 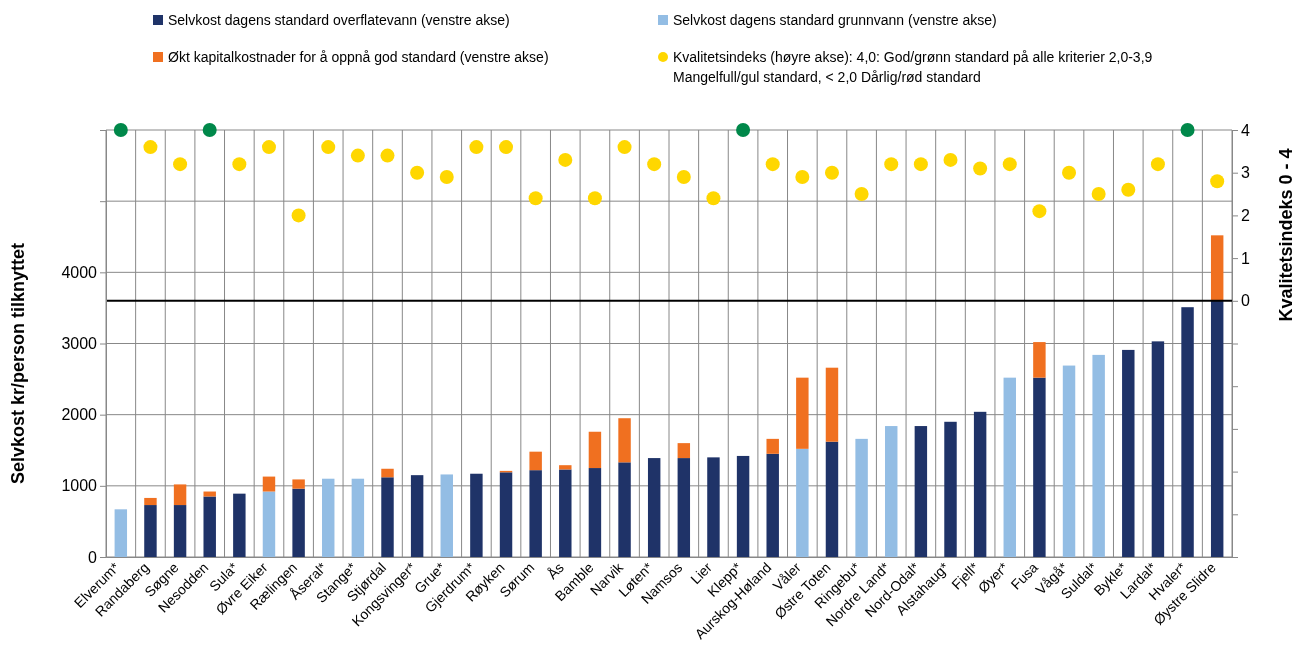 I want to click on y-tick-label: 1000, so click(x=79, y=486).